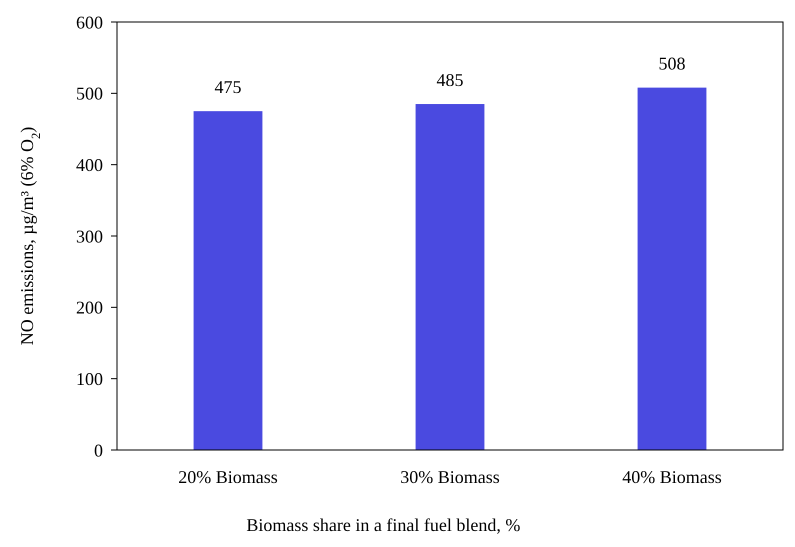 The image size is (795, 547). What do you see at coordinates (450, 477) in the screenshot?
I see `x-tick-label: 30% Biomass` at bounding box center [450, 477].